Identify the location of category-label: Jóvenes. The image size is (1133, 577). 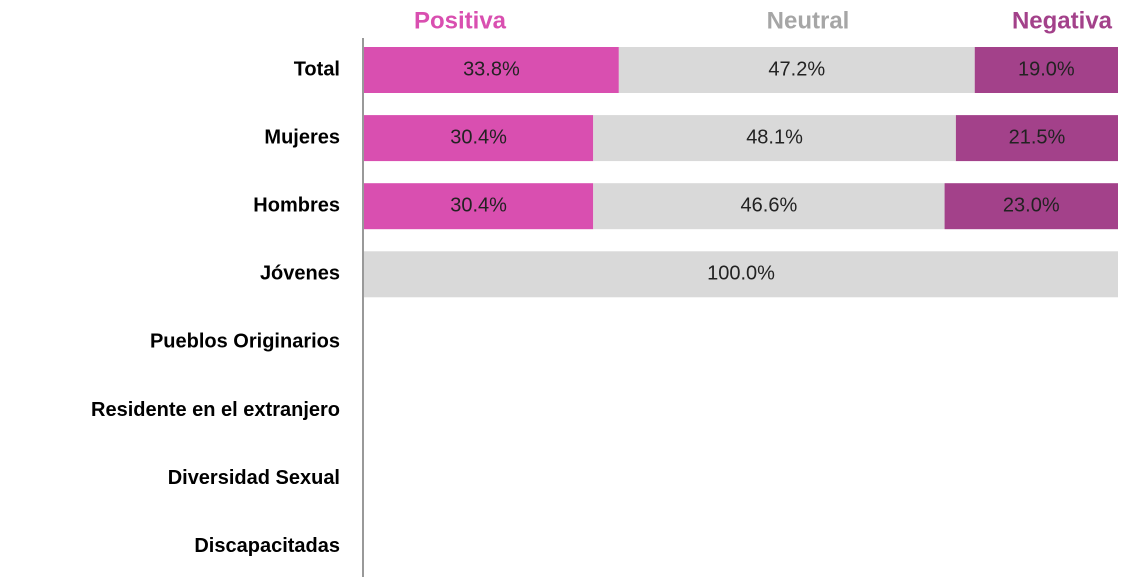
(300, 274).